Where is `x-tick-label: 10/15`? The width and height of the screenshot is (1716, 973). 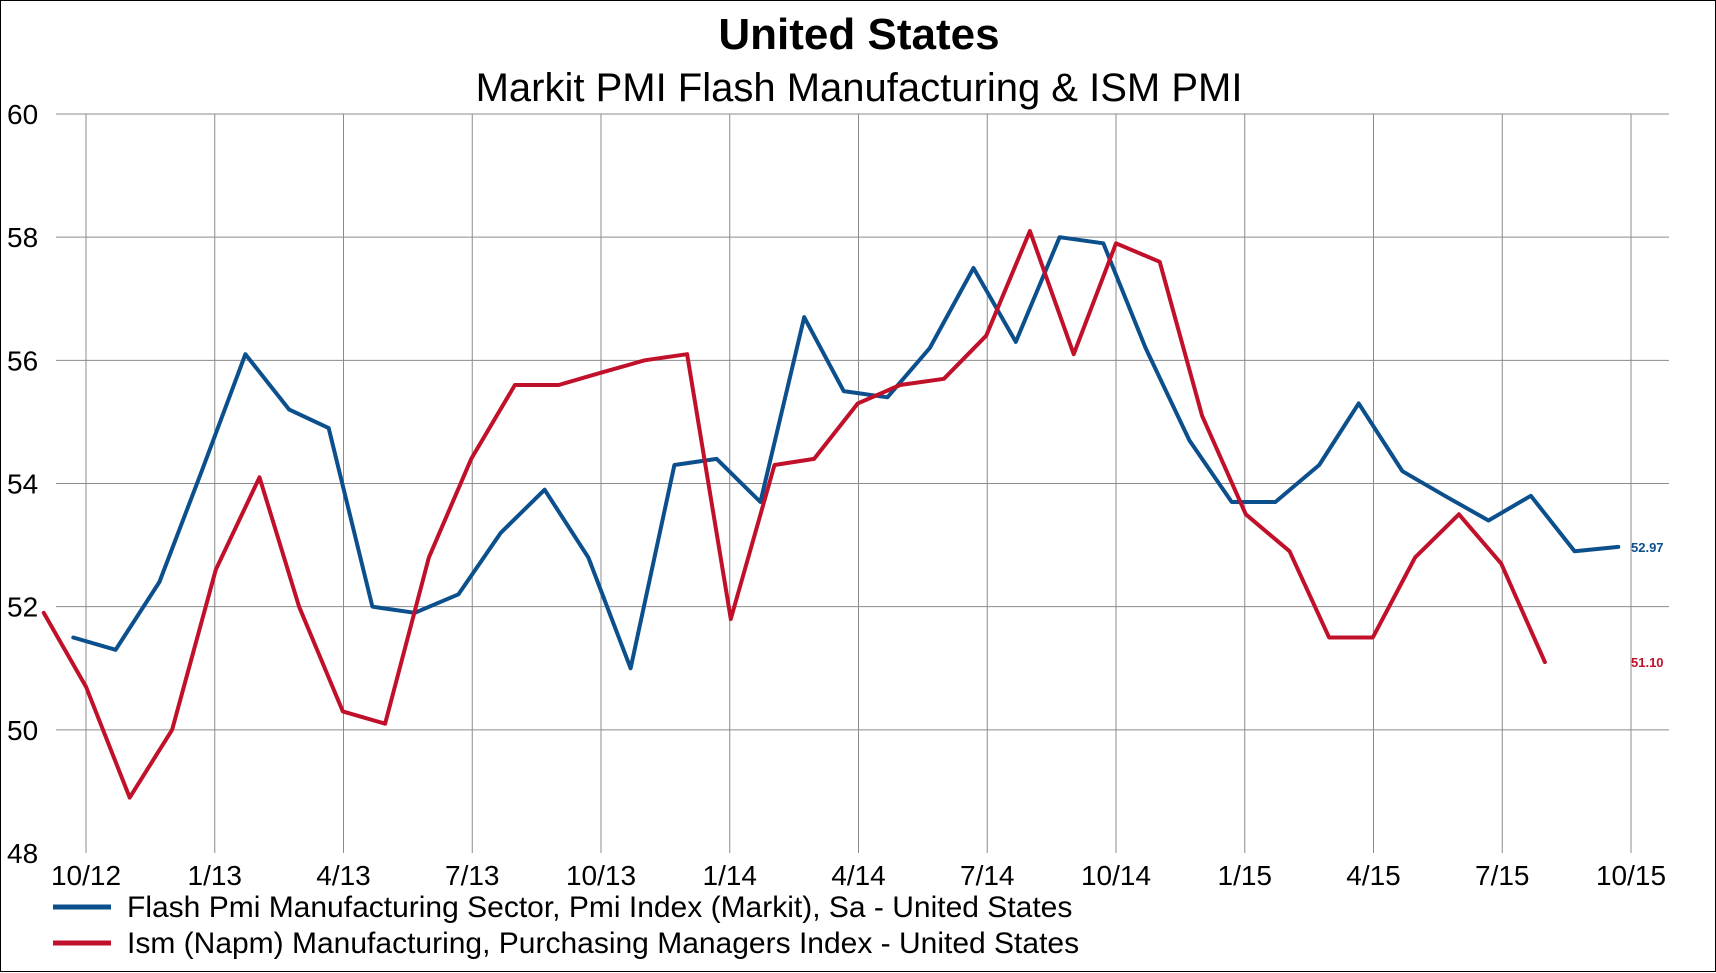
x-tick-label: 10/15 is located at coordinates (1631, 875).